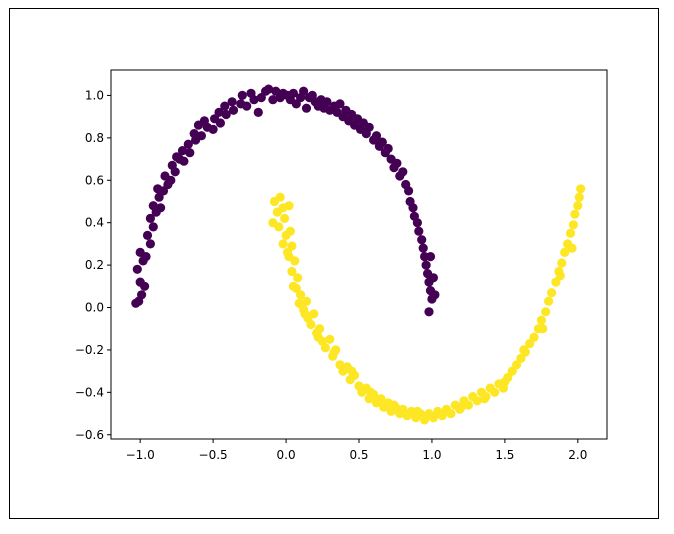  I want to click on y-tick-label: 0.2, so click(94, 265).